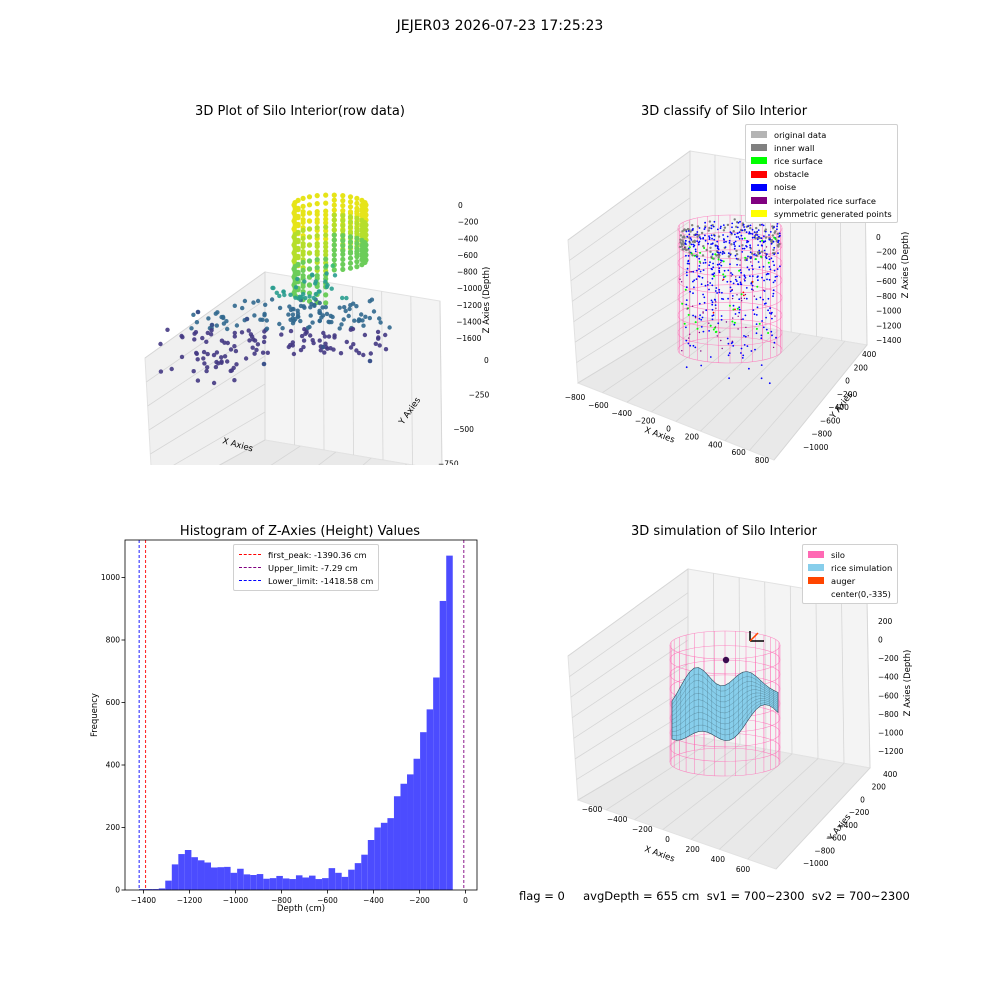  Describe the element at coordinates (726, 660) in the screenshot. I see `simulation-center-point` at that location.